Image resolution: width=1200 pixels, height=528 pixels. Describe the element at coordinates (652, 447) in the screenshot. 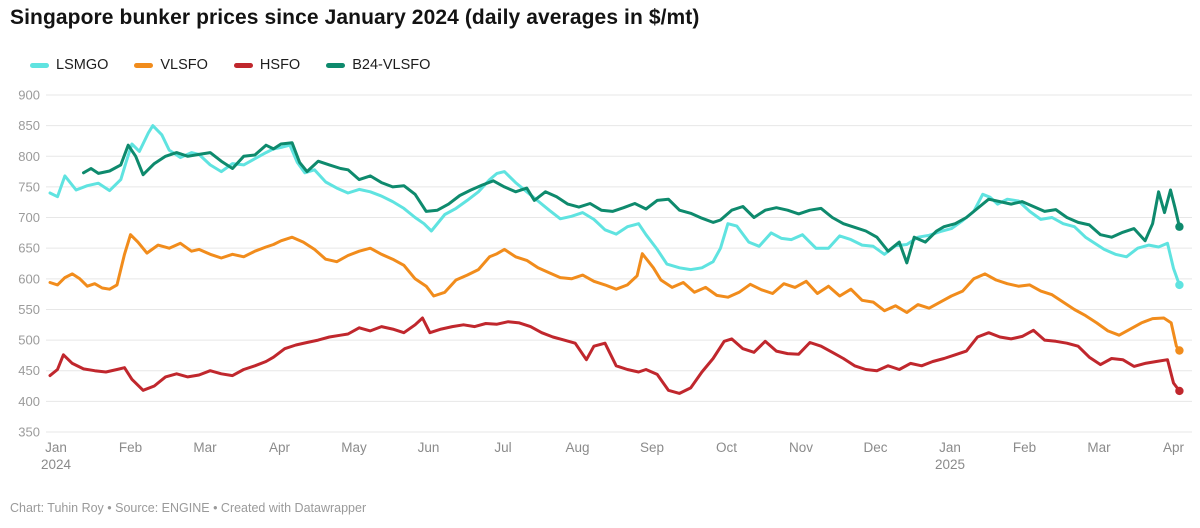

I see `x-axis-tick-label: Sep` at that location.